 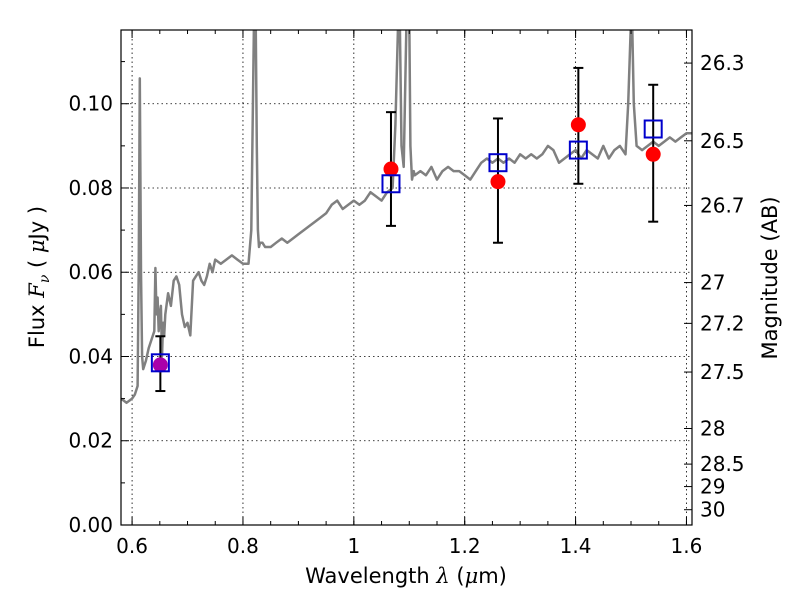 I want to click on y2-tick-label: 27.2, so click(x=722, y=323).